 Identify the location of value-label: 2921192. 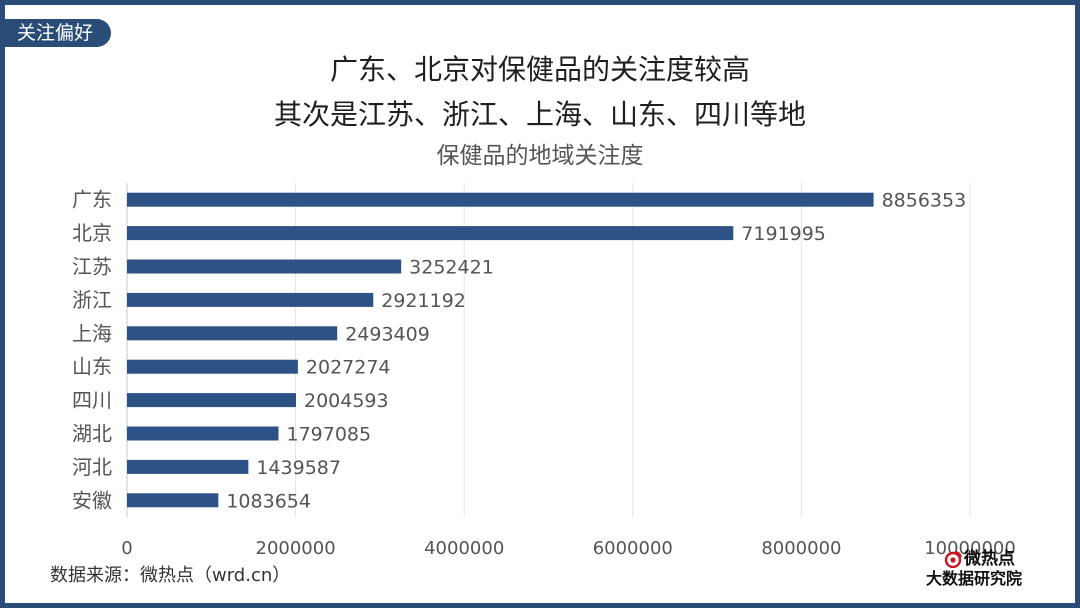
(423, 301).